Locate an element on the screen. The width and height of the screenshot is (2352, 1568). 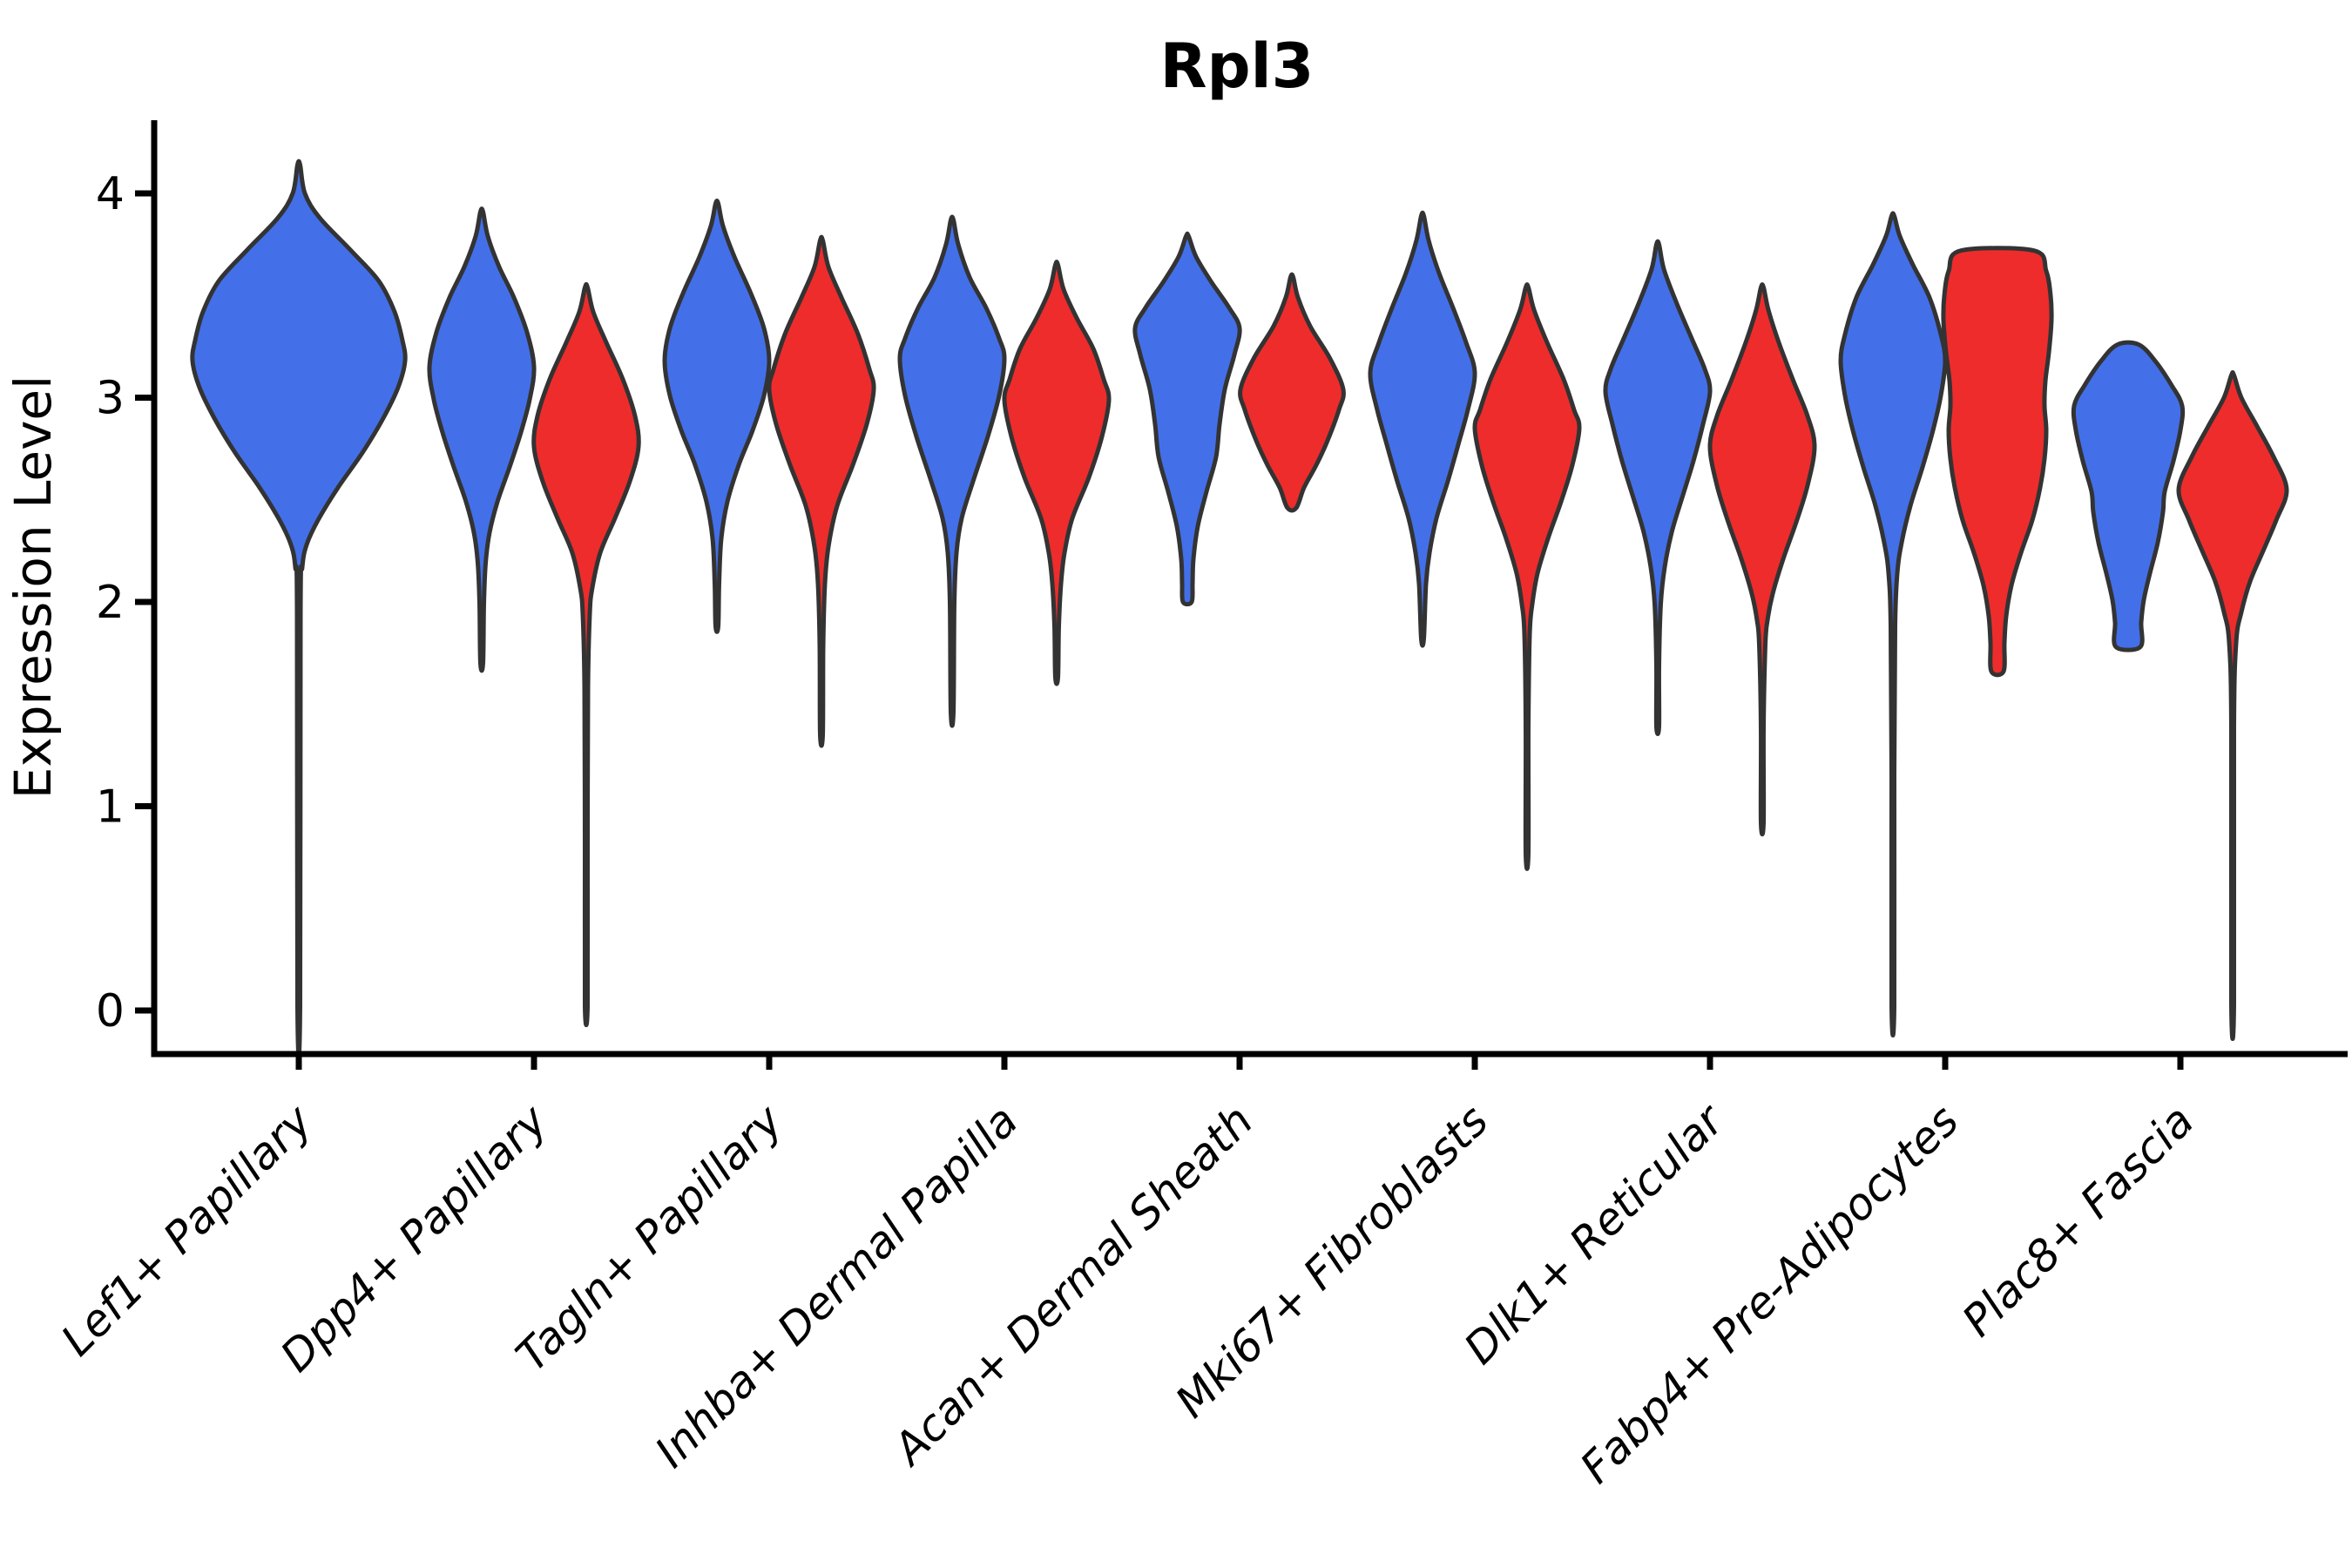
violin-blue-tagln-papillary is located at coordinates (717, 416).